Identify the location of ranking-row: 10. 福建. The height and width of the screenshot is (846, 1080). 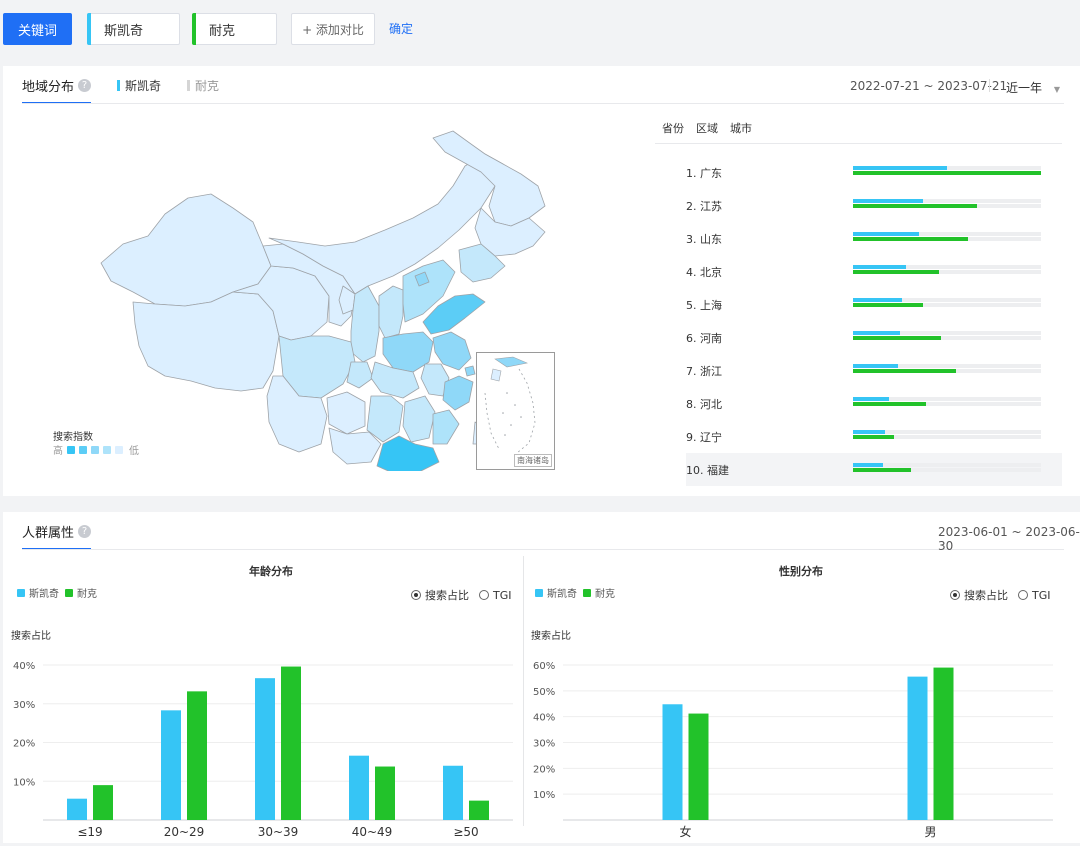
(874, 469).